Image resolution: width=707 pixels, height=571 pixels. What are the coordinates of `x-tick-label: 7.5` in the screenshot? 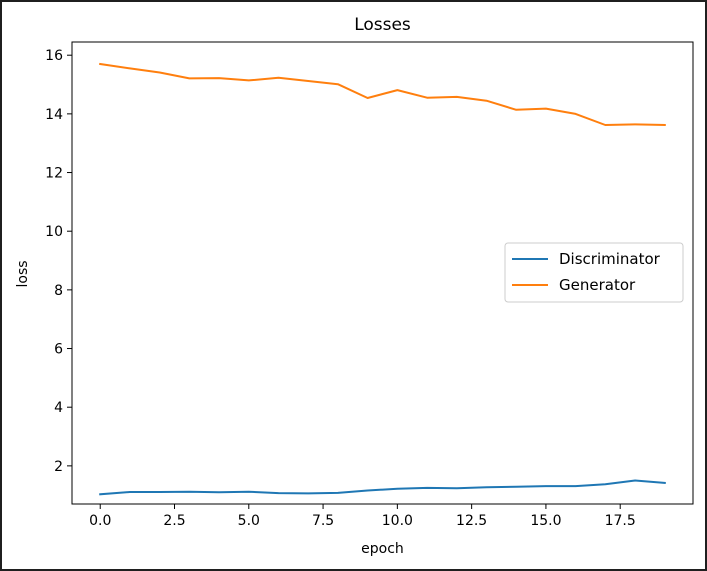 It's located at (323, 521).